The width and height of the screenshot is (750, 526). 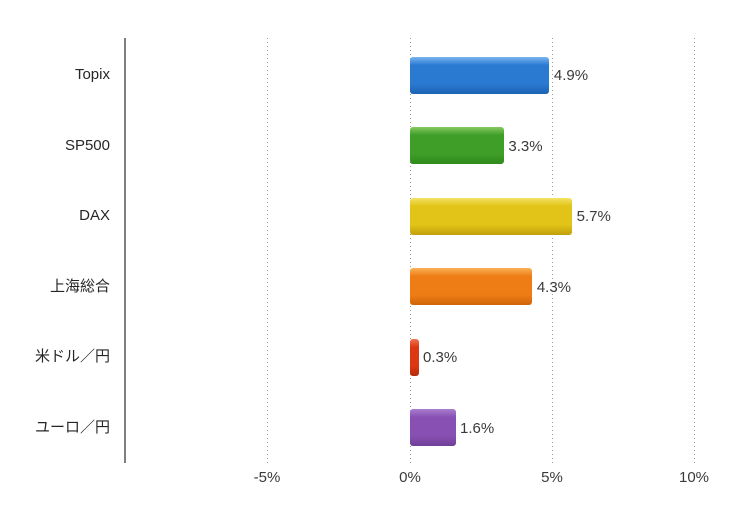 What do you see at coordinates (554, 287) in the screenshot?
I see `bar-value-label-4: 4.3%` at bounding box center [554, 287].